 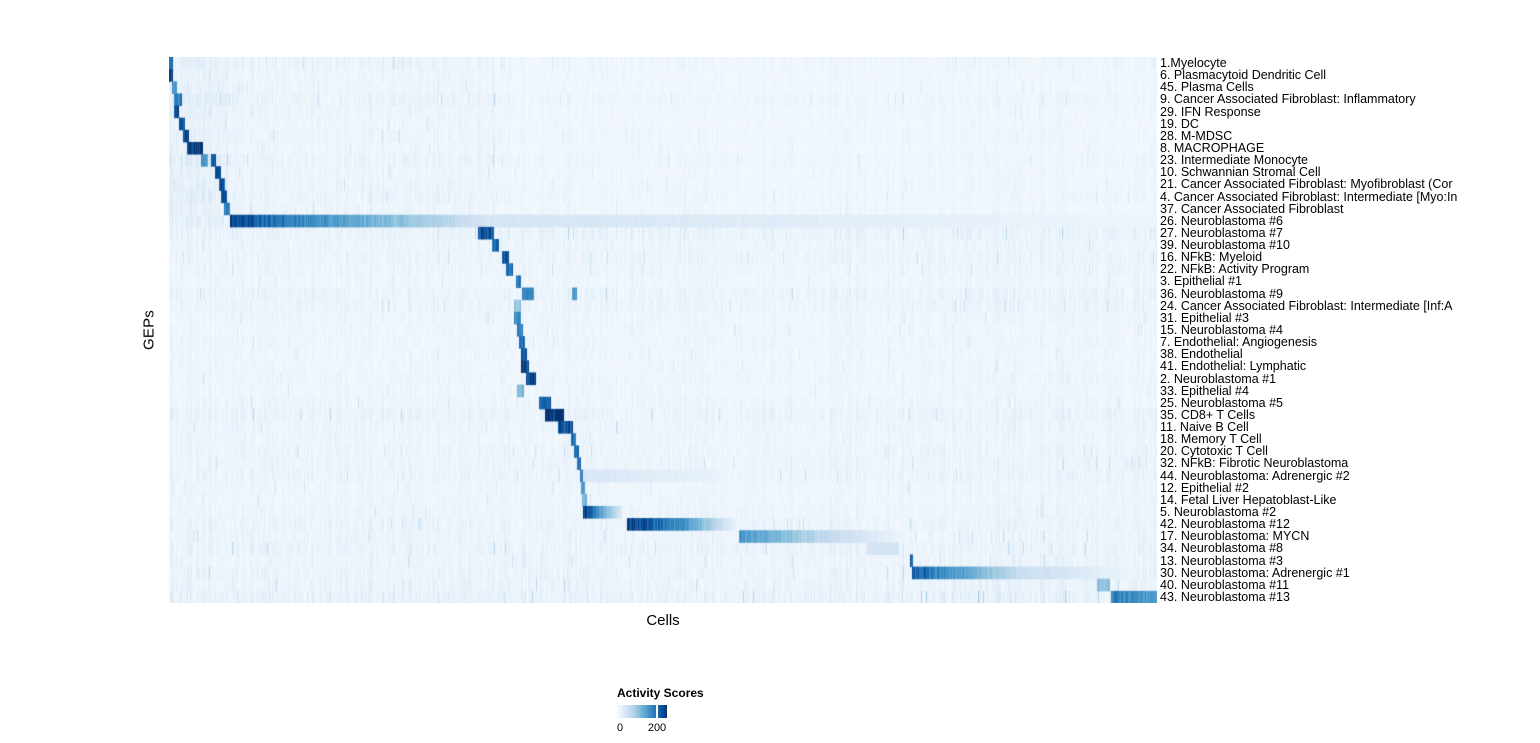 What do you see at coordinates (1255, 475) in the screenshot?
I see `gep-row-label: 44. Neuroblastoma: Adrenergic #2` at bounding box center [1255, 475].